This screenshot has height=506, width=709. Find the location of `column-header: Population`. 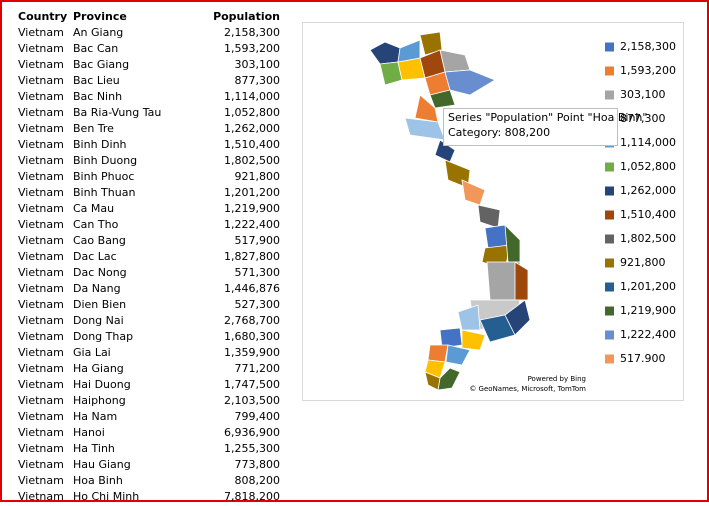

column-header: Population is located at coordinates (246, 16).